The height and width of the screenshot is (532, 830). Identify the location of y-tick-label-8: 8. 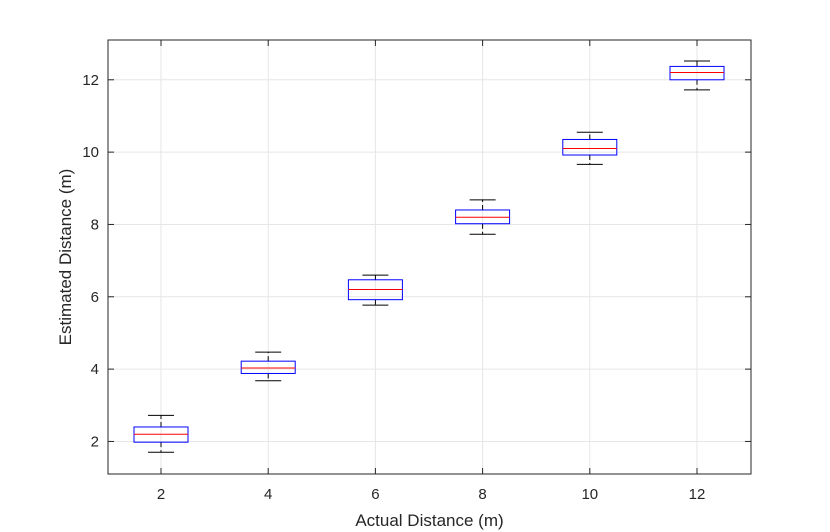
(95, 224).